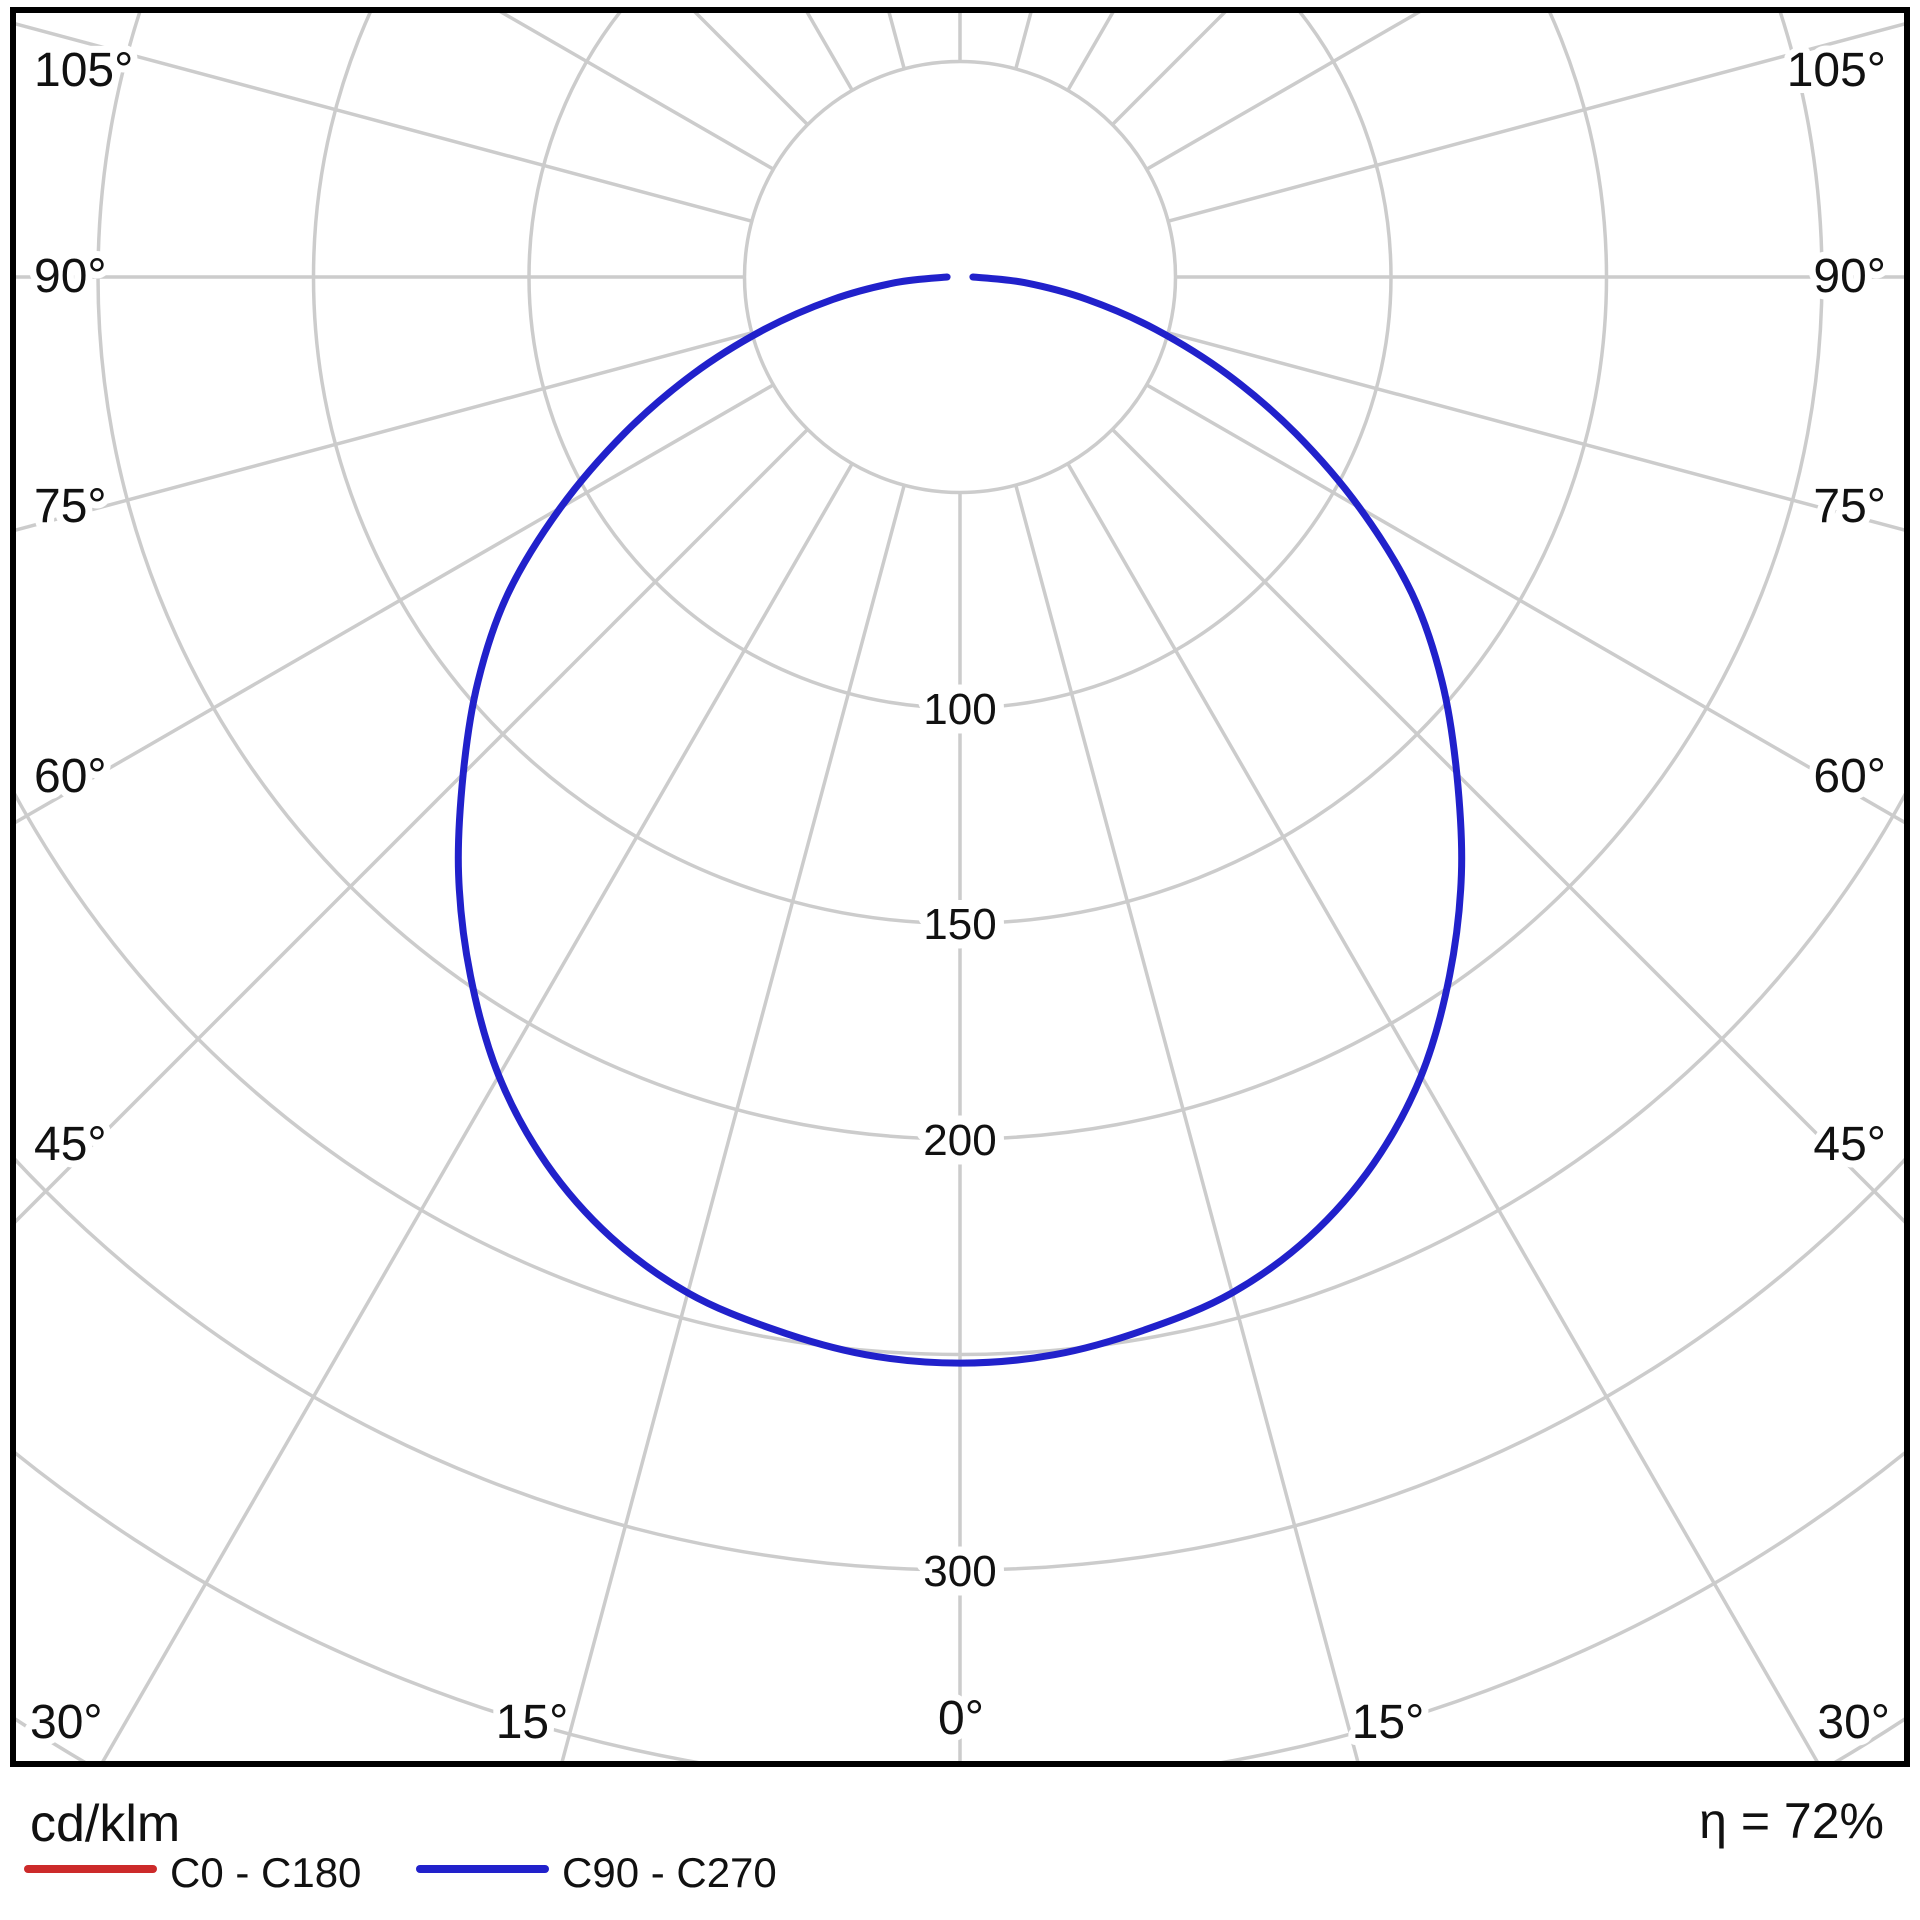 The height and width of the screenshot is (1920, 1920). What do you see at coordinates (70, 506) in the screenshot?
I see `angle-label-left-75: 75°` at bounding box center [70, 506].